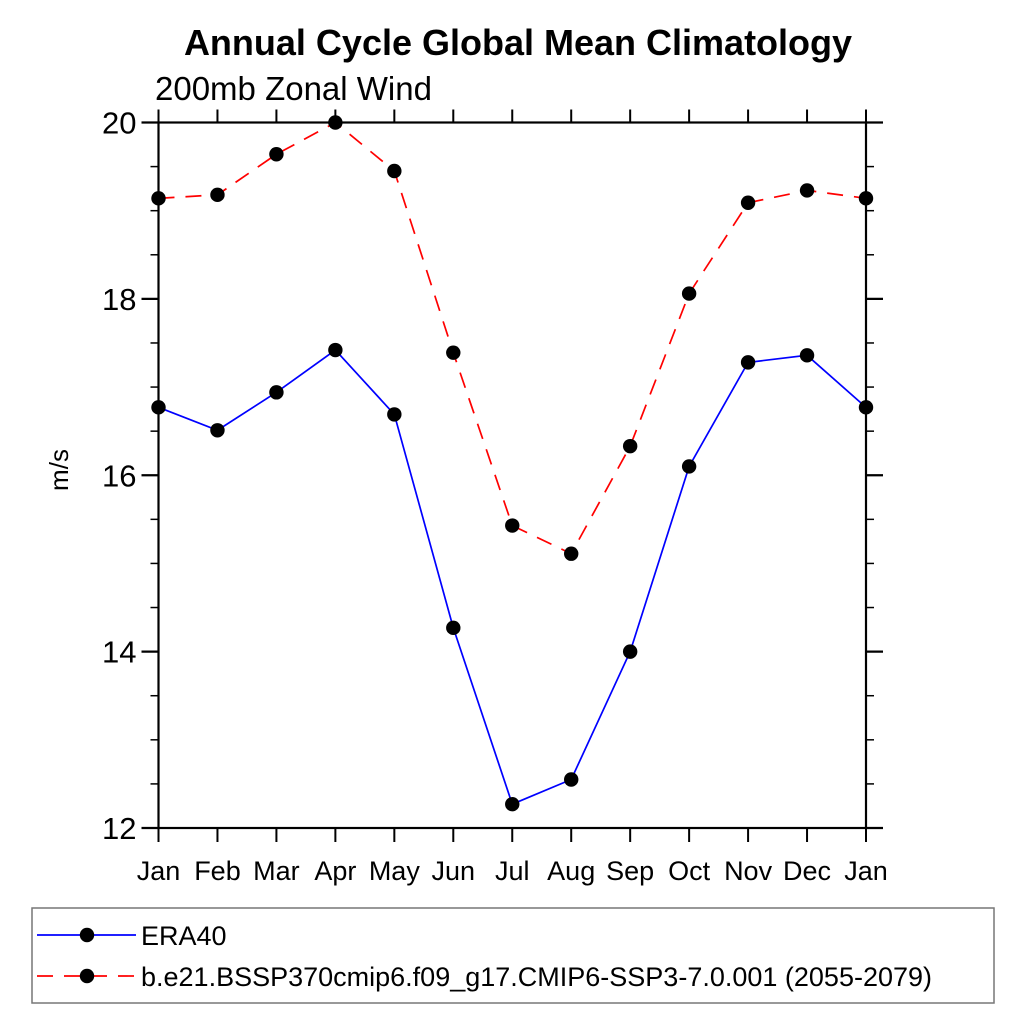  Describe the element at coordinates (119, 123) in the screenshot. I see `y-tick-label: 20` at that location.